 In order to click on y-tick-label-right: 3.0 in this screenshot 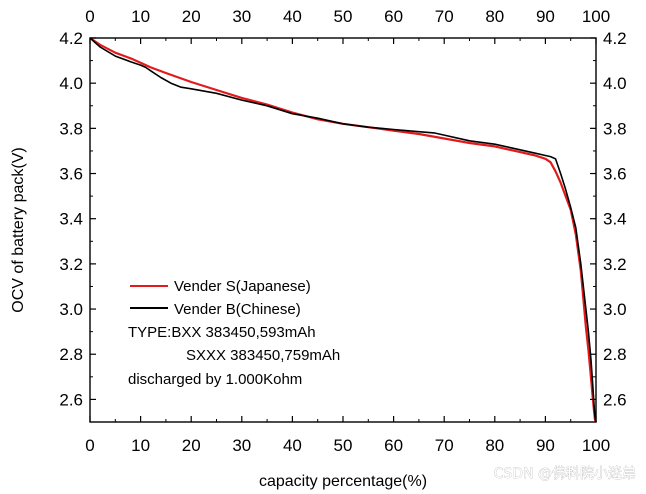, I will do `click(615, 309)`.